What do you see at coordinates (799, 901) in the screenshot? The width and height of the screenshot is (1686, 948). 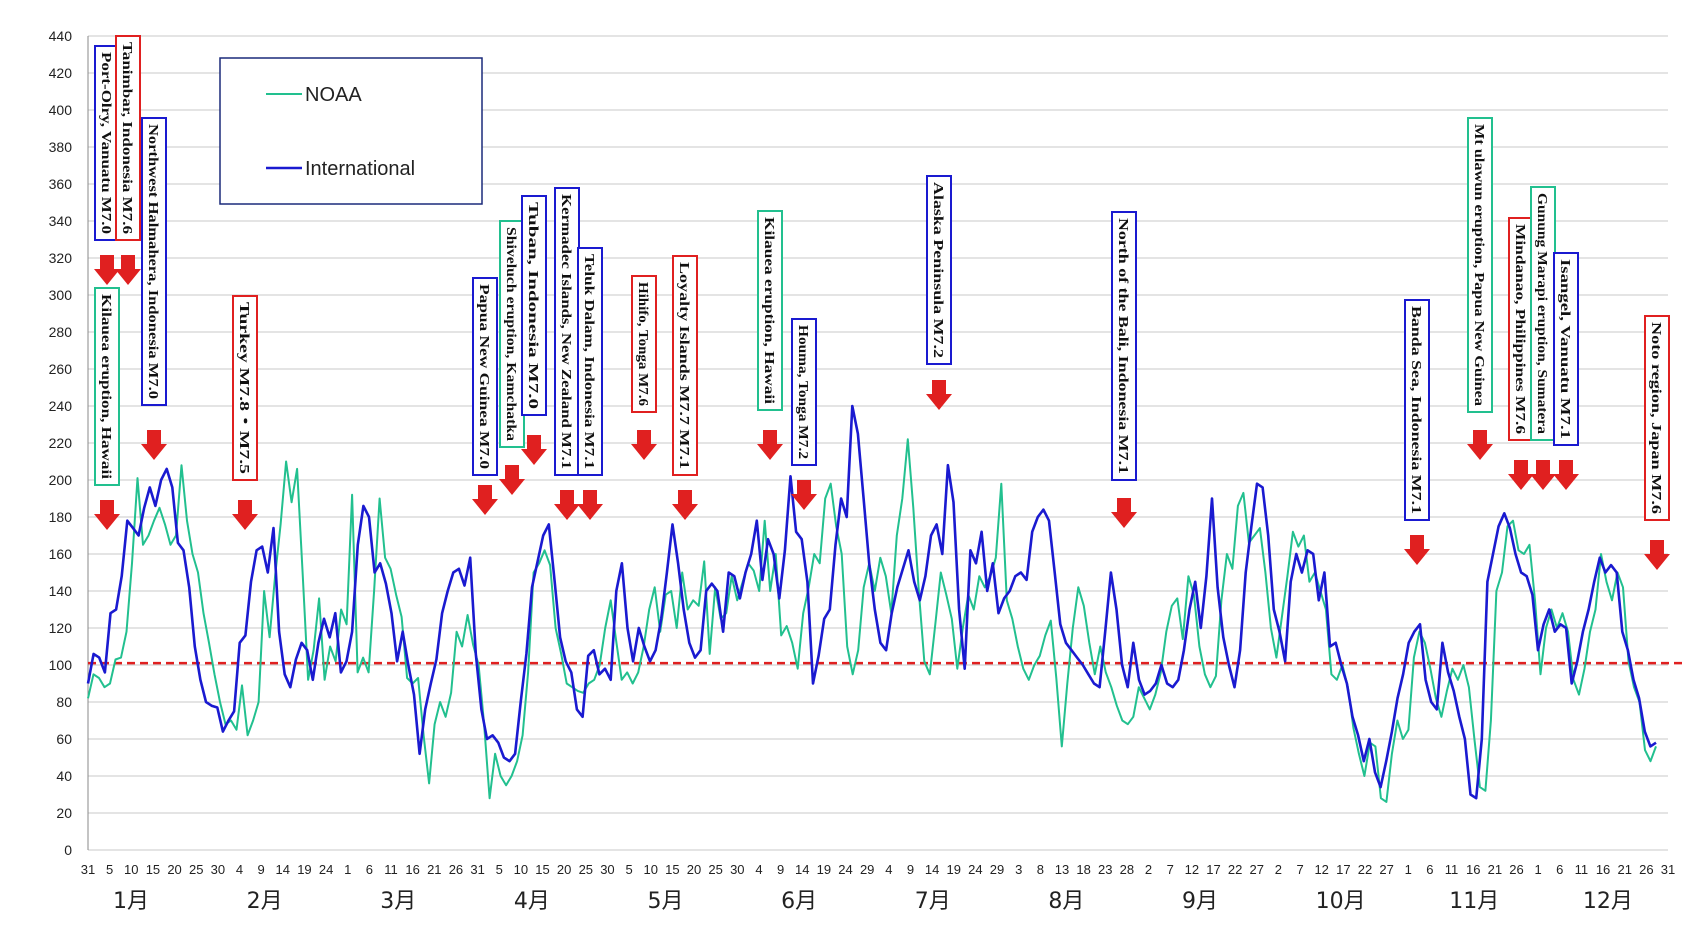 I see `x-month-label: 6月` at bounding box center [799, 901].